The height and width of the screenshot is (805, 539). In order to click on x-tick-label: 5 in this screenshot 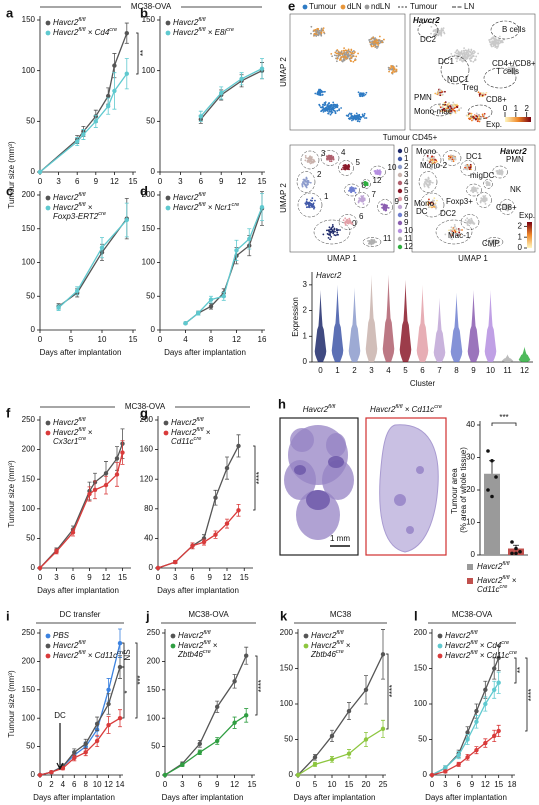, I will do `click(71, 339)`.